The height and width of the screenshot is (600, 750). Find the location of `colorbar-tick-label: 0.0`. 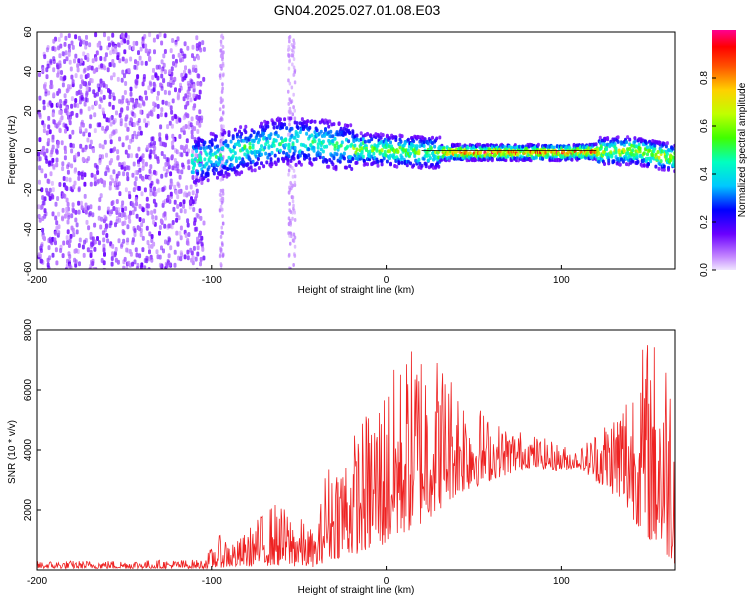

colorbar-tick-label: 0.0 is located at coordinates (704, 270).